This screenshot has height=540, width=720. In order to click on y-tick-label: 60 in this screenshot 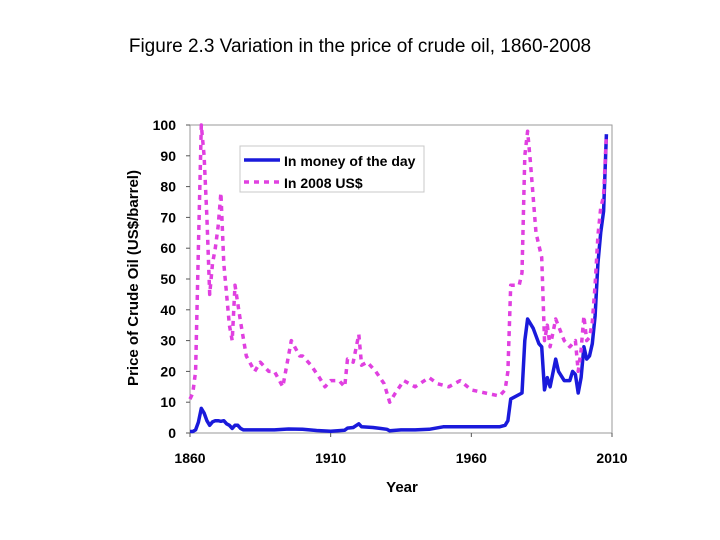, I will do `click(168, 248)`.